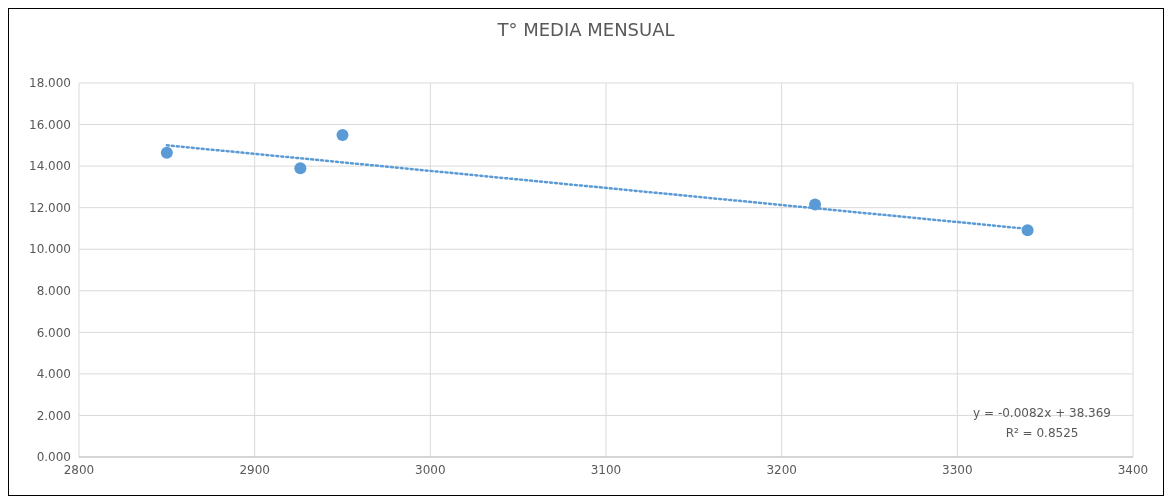 The image size is (1172, 504). Describe the element at coordinates (50, 166) in the screenshot. I see `y-tick-label: 14.000` at that location.